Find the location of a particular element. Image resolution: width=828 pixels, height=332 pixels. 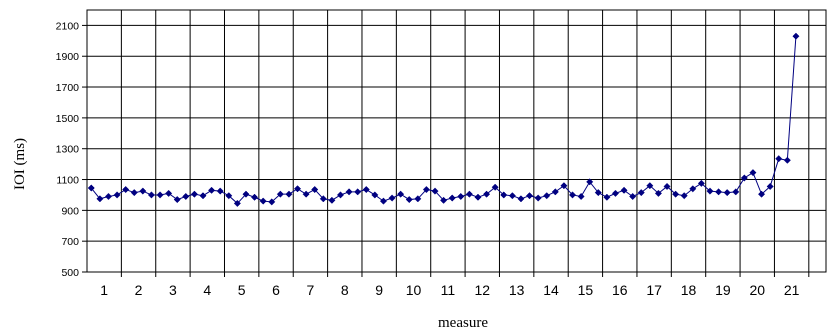

y-tick-label: 1900 is located at coordinates (68, 57).